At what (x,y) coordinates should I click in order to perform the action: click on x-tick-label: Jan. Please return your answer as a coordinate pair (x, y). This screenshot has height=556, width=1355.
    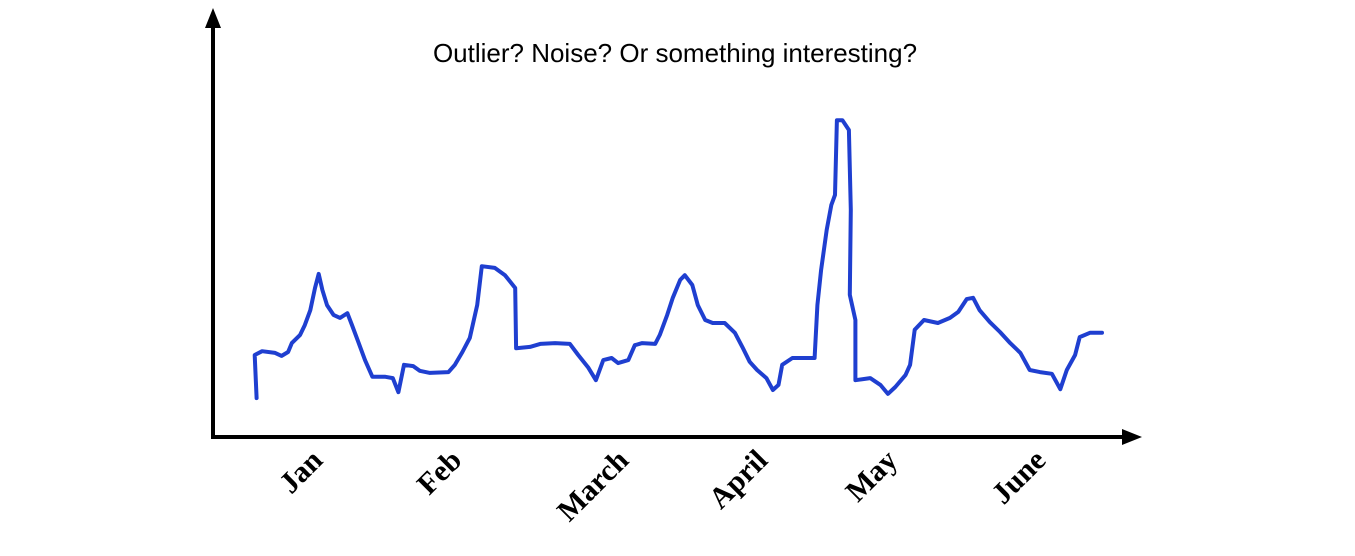
    Looking at the image, I should click on (301, 471).